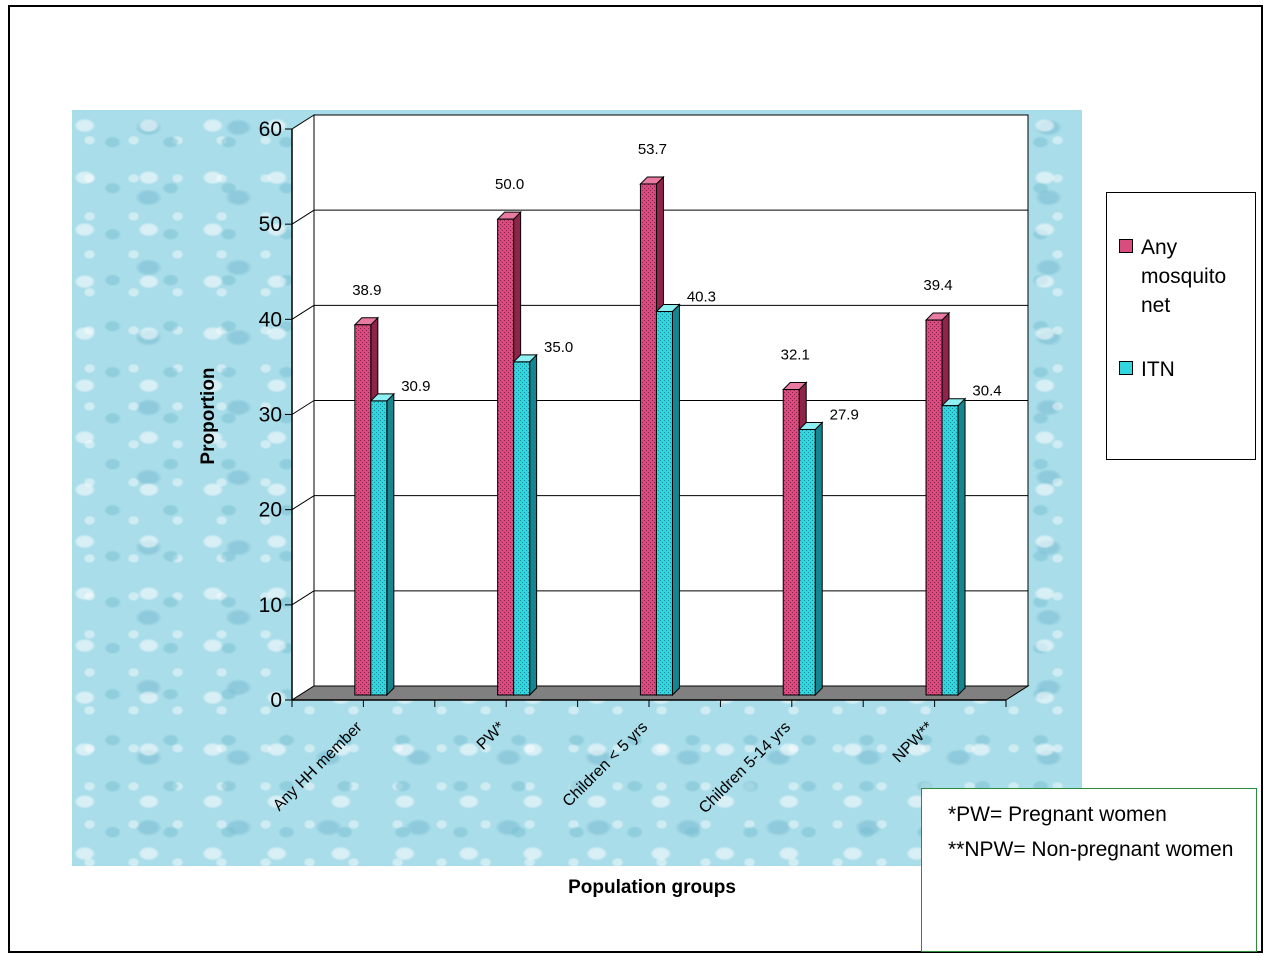 The width and height of the screenshot is (1265, 956). Describe the element at coordinates (1185, 369) in the screenshot. I see `legend-item-itn: ITN` at that location.